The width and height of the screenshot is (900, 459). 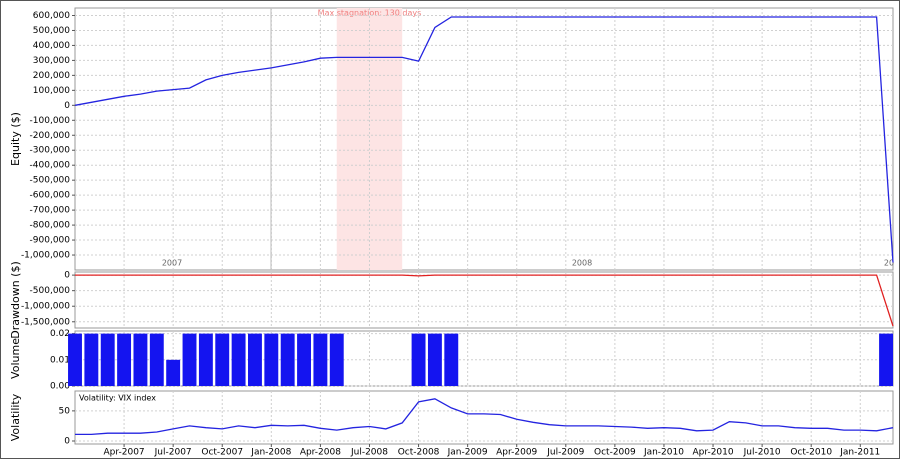 What do you see at coordinates (369, 139) in the screenshot?
I see `stagnation-band` at bounding box center [369, 139].